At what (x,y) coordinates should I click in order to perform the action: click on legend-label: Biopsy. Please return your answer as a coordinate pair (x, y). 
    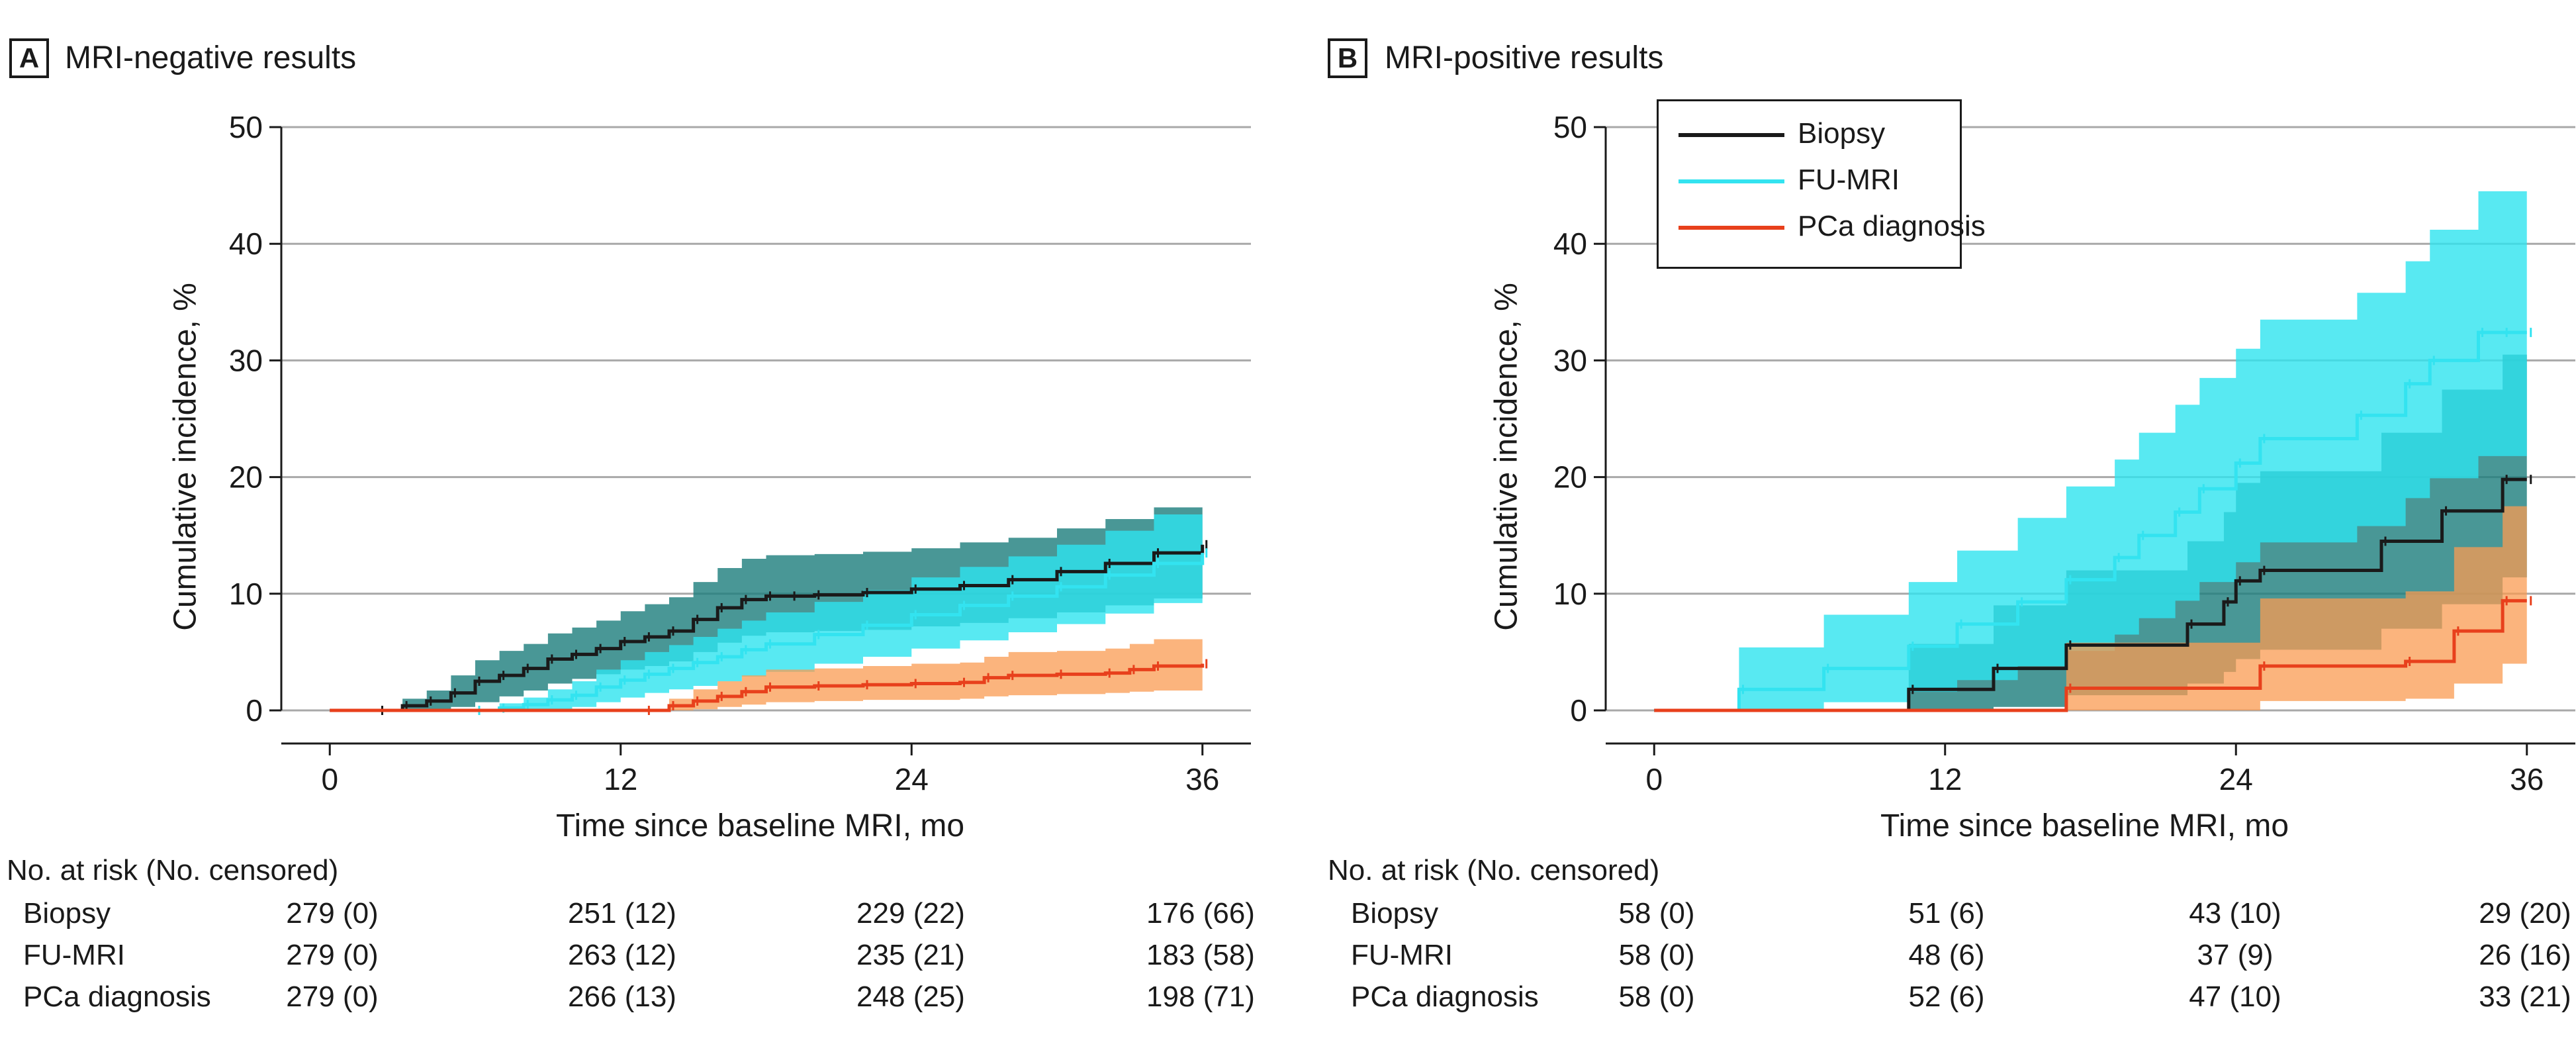
    Looking at the image, I should click on (1842, 133).